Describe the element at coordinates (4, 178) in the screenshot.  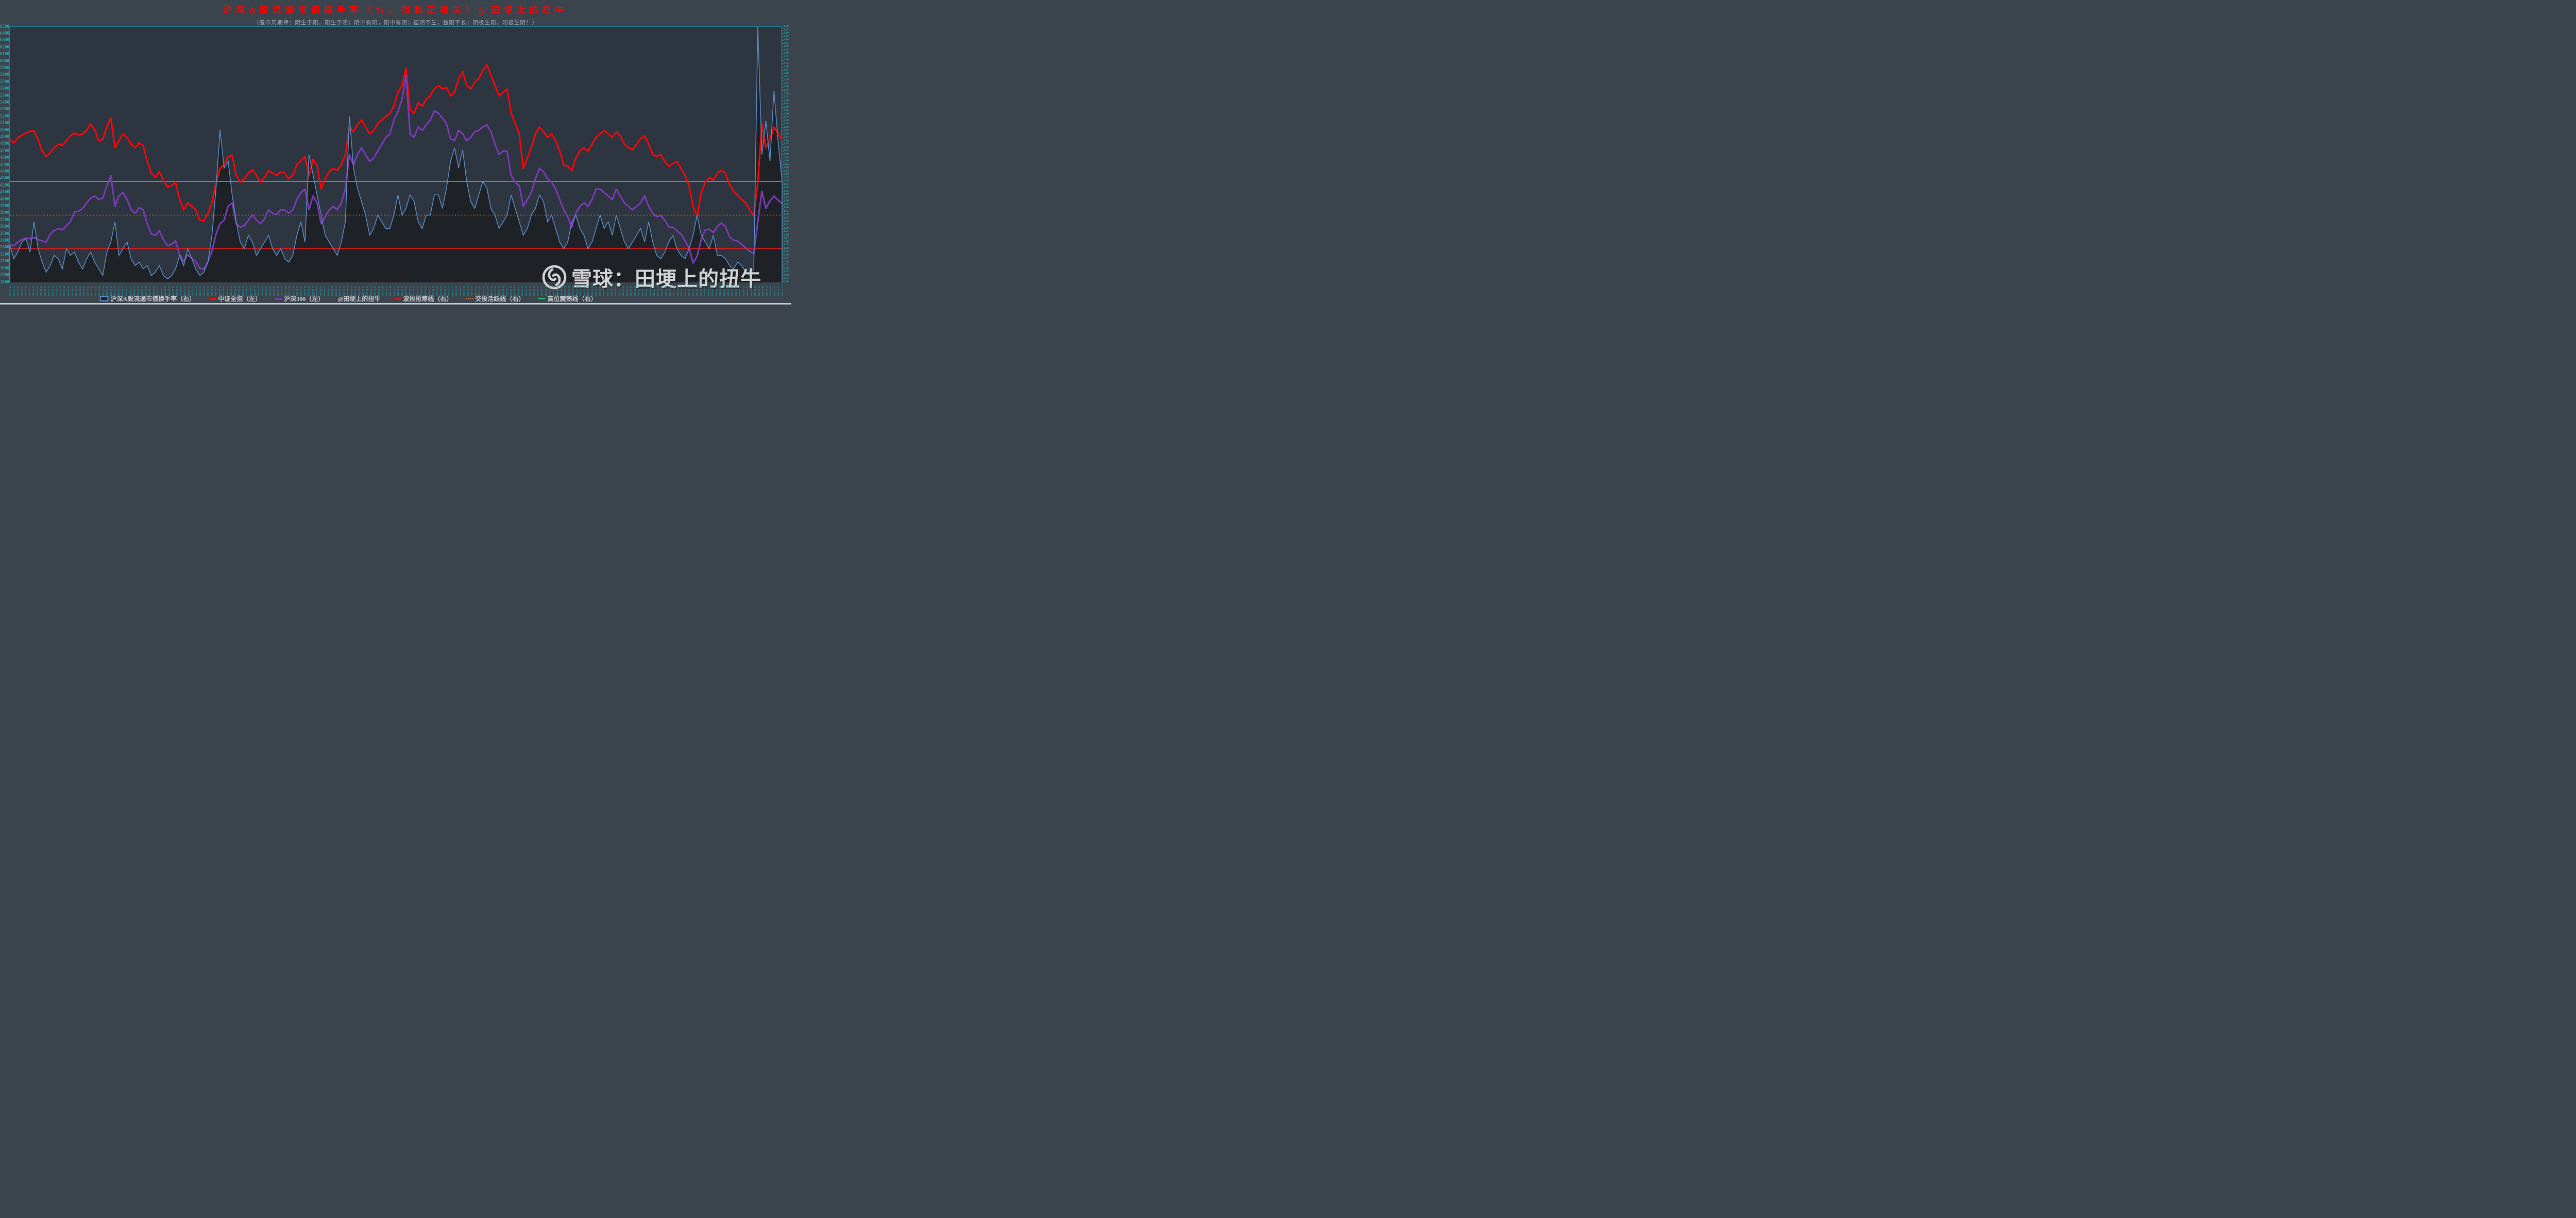
I see `left-axis-label: 4300` at that location.